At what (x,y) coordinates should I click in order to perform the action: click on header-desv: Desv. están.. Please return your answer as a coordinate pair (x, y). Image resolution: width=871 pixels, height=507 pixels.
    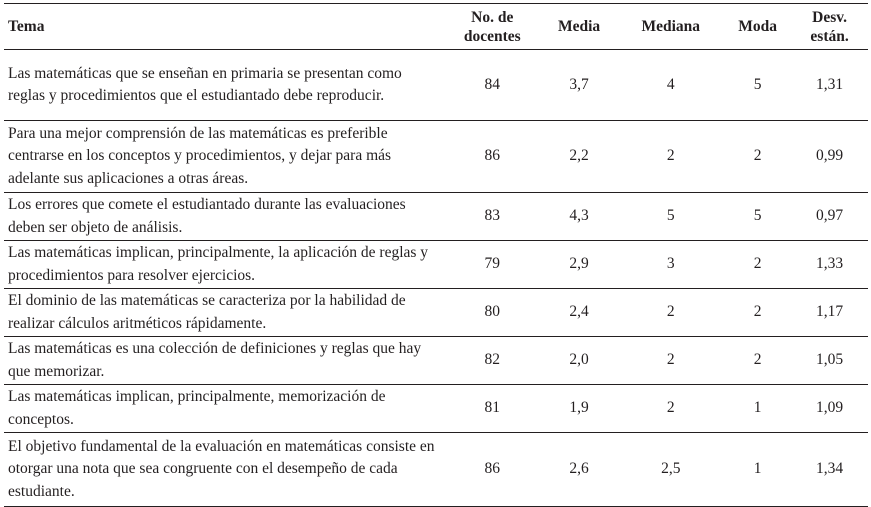
    Looking at the image, I should click on (829, 27).